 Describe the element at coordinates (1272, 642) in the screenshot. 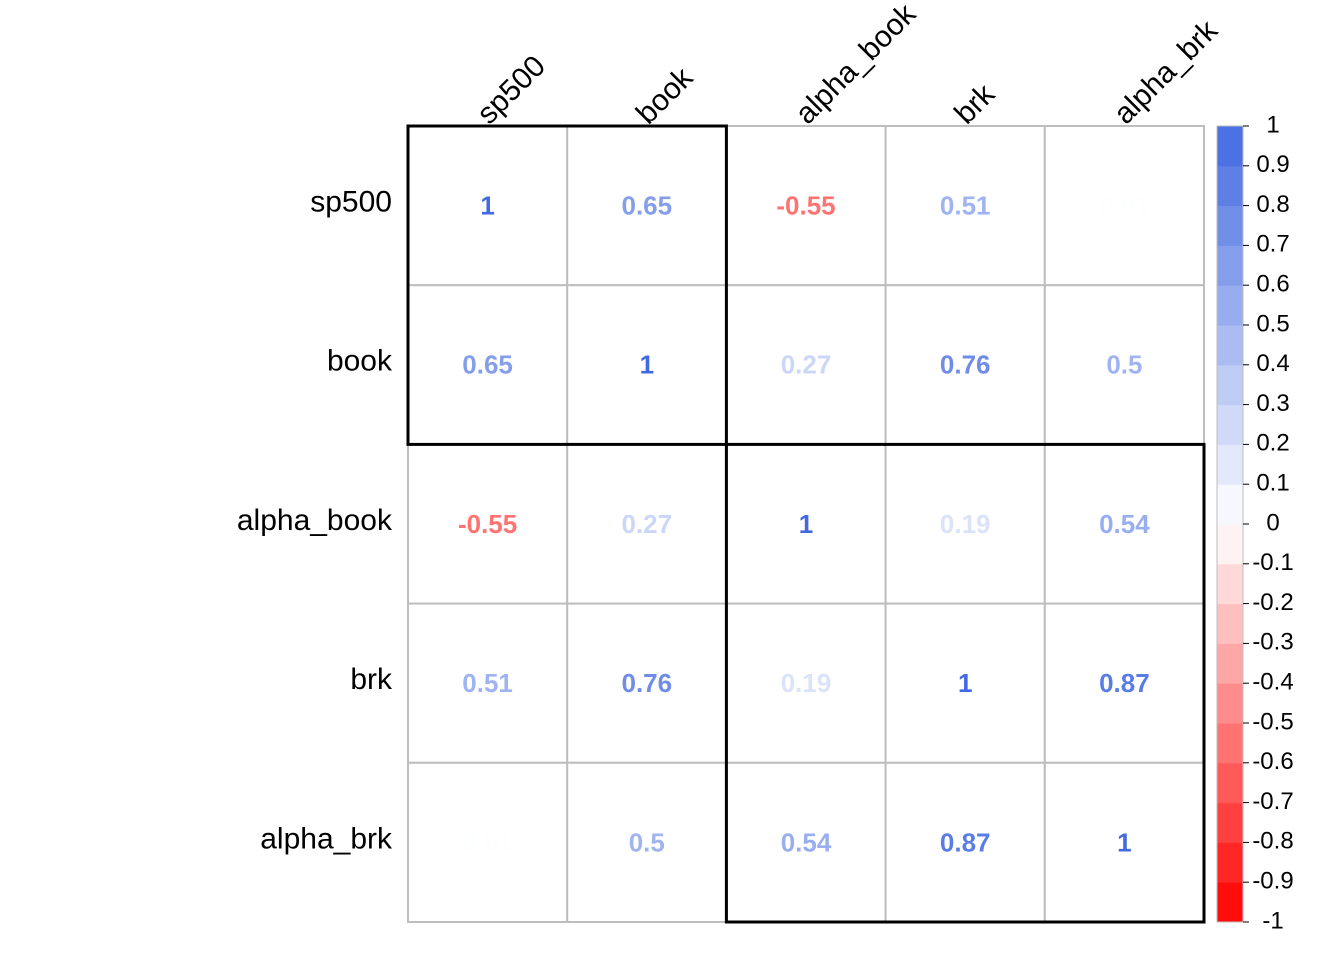

I see `colorbar-tick-label: -0.3` at that location.